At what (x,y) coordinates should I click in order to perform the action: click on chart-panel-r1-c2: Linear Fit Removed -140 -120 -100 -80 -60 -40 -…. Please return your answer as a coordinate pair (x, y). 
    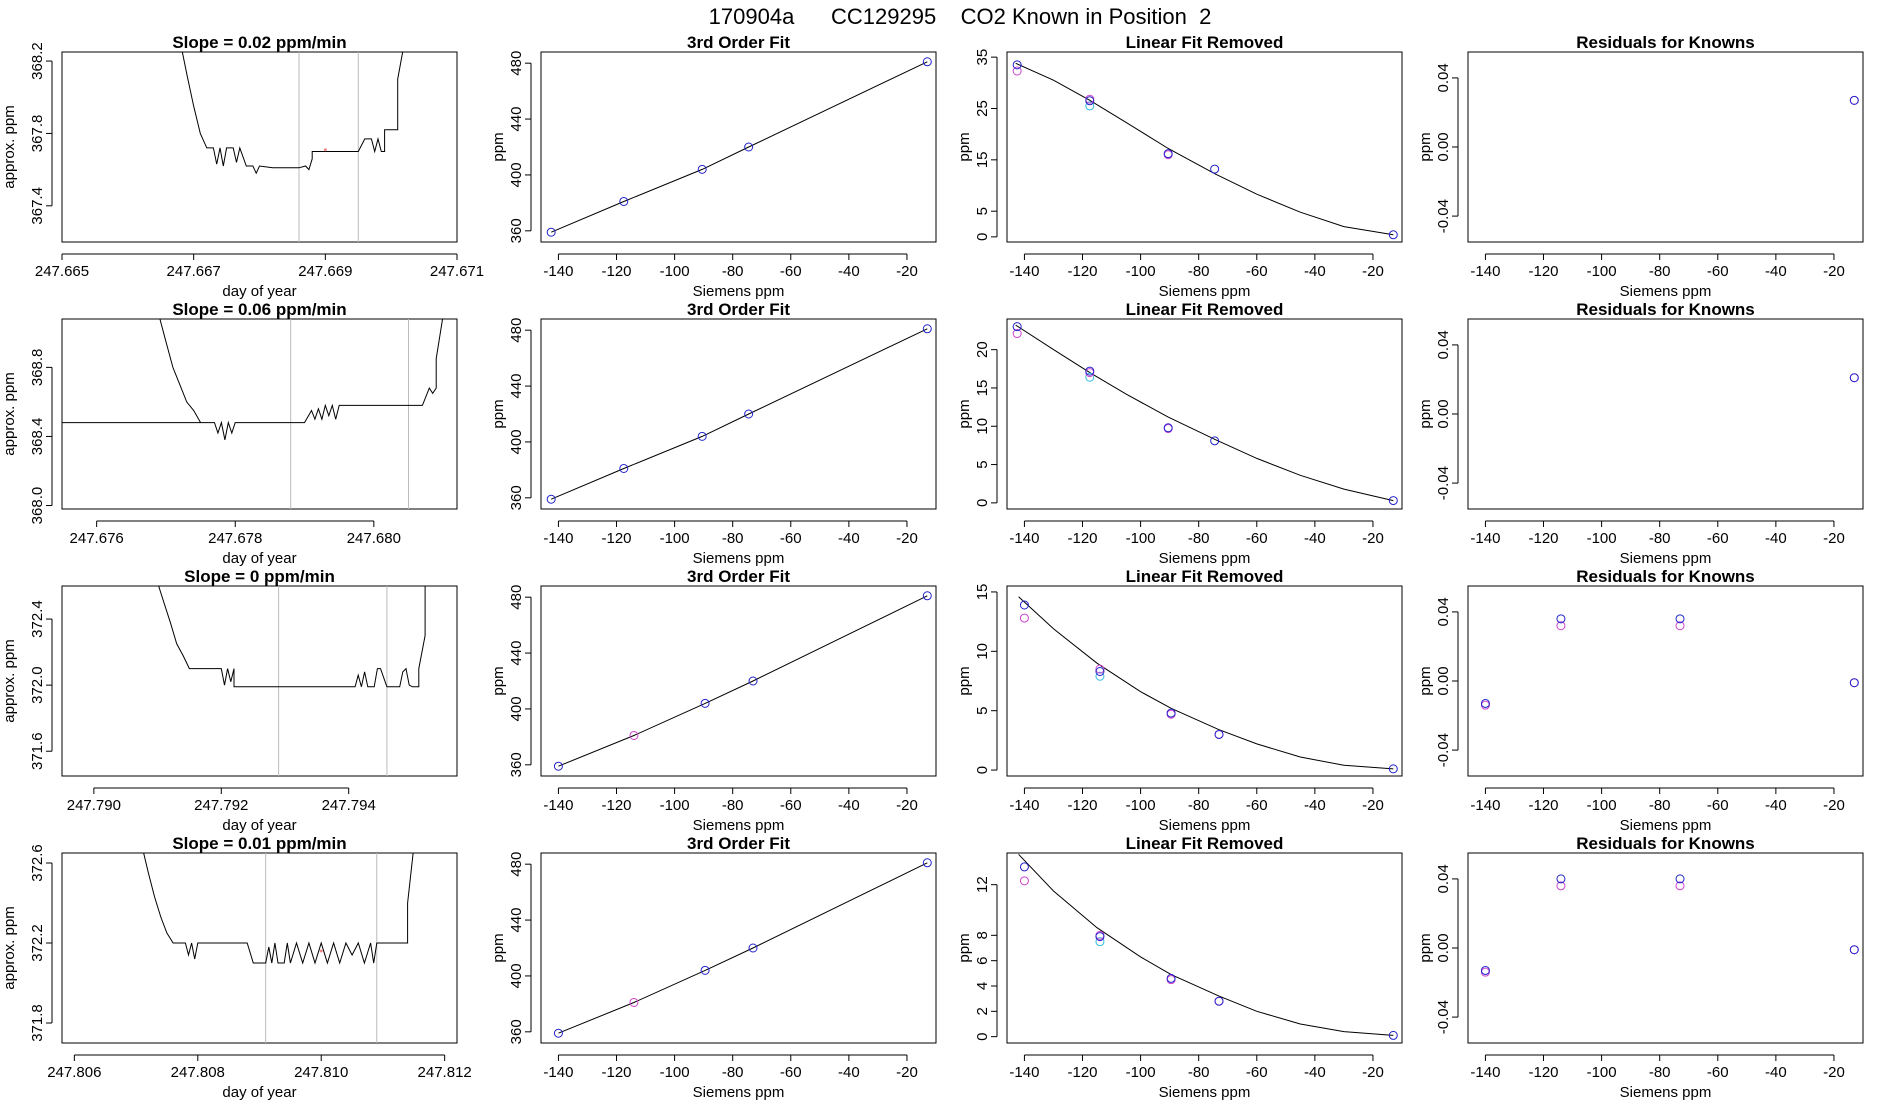
    Looking at the image, I should click on (1179, 433).